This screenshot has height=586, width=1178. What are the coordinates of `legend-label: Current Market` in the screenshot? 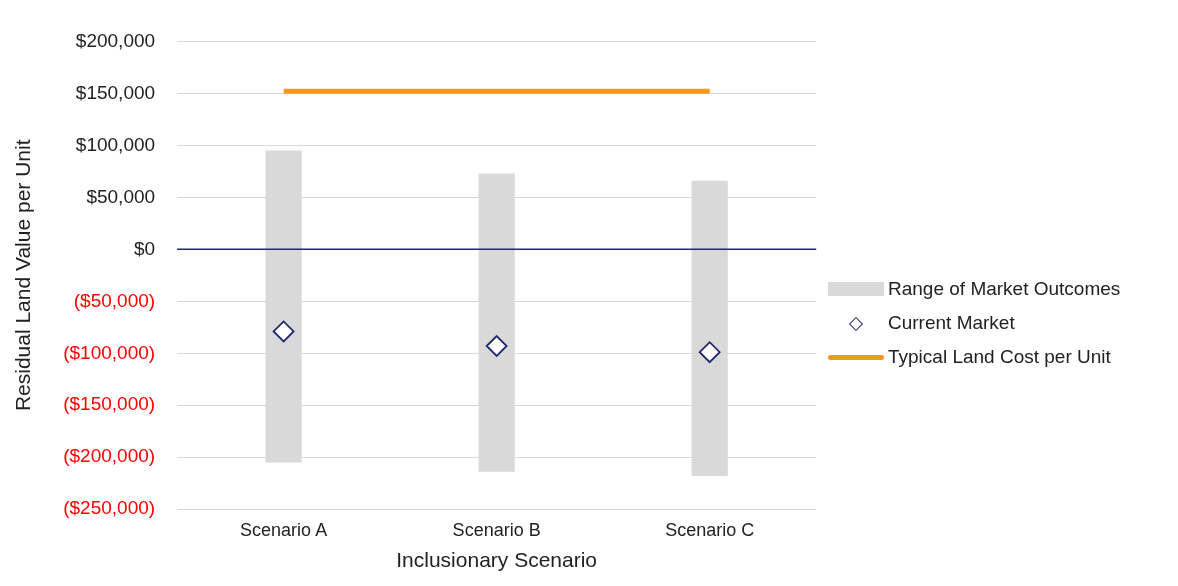 It's located at (951, 323).